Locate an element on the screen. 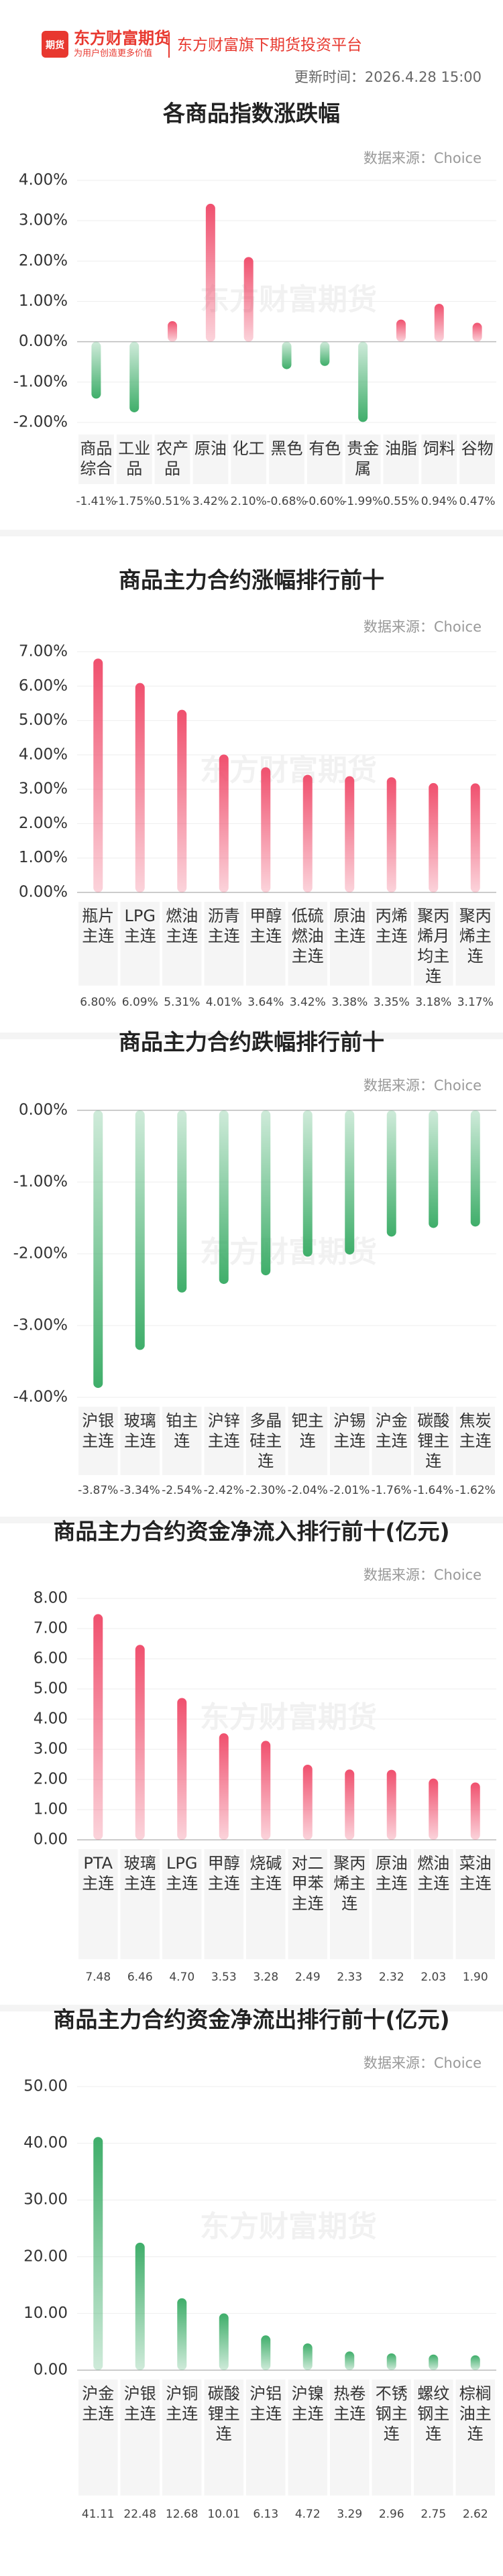 Image resolution: width=503 pixels, height=2576 pixels. y-tick-label: 0.00% is located at coordinates (43, 341).